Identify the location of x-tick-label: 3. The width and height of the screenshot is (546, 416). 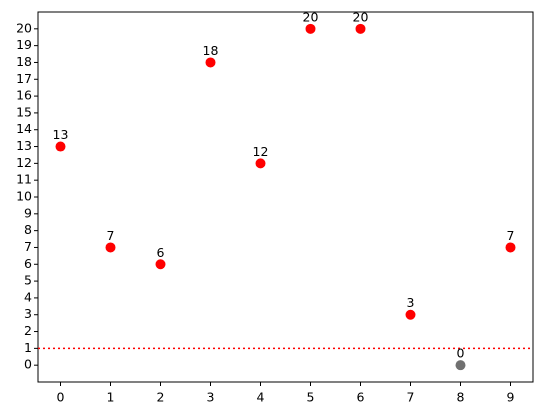
(211, 397).